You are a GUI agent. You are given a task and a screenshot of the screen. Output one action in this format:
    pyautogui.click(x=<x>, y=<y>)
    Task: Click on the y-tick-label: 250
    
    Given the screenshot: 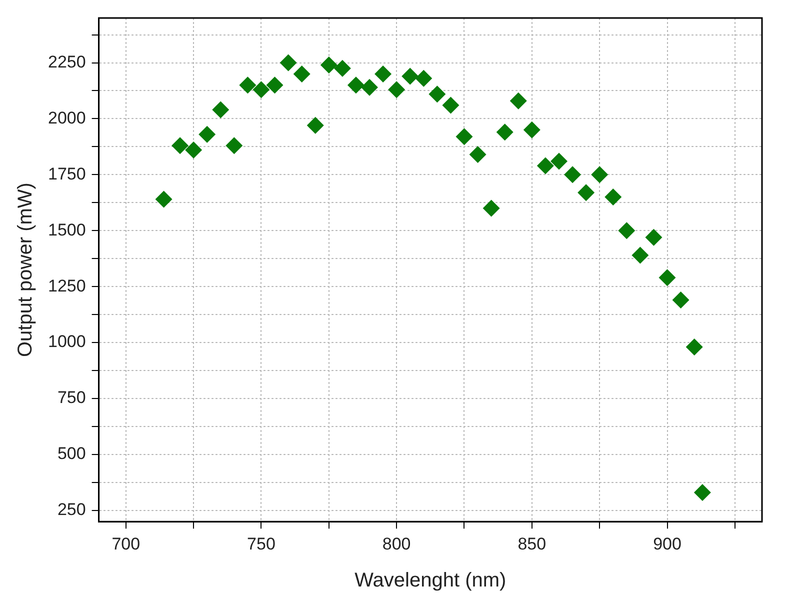 What is the action you would take?
    pyautogui.click(x=71, y=510)
    